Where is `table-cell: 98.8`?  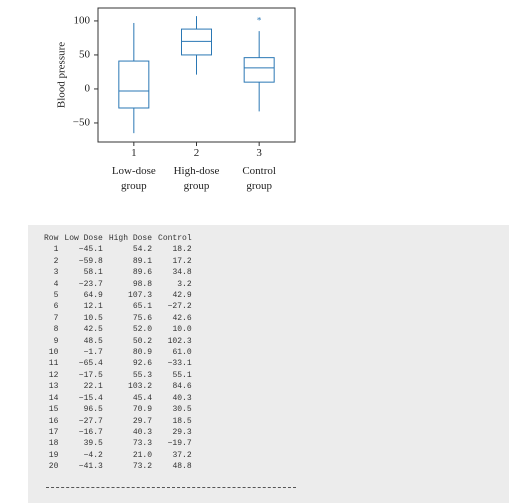
table-cell: 98.8 is located at coordinates (142, 284).